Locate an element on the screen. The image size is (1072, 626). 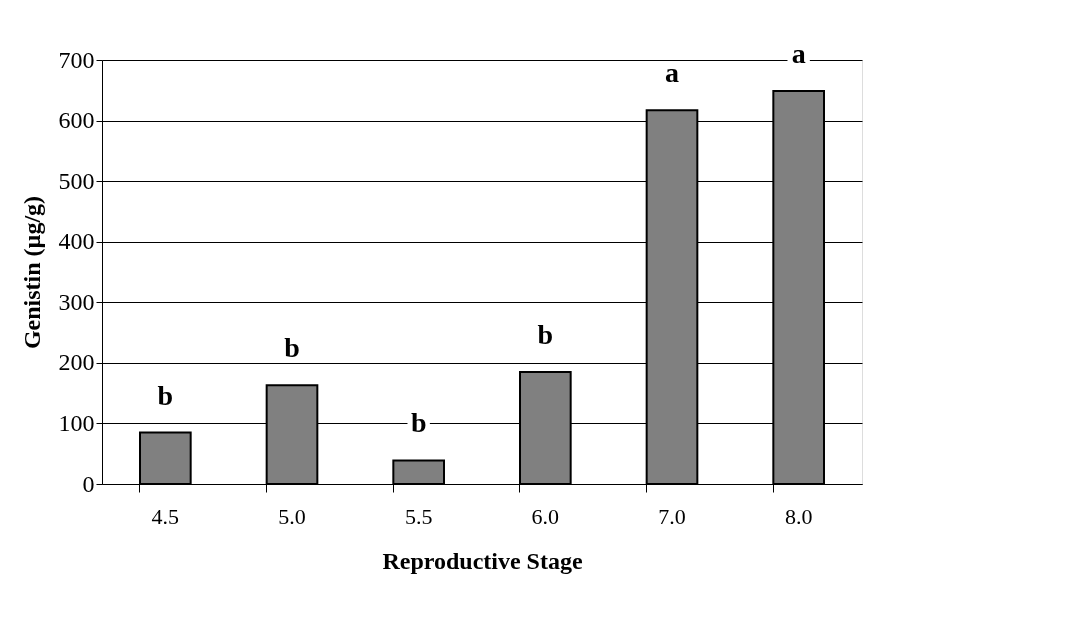
x-axis-title: Reproductive Stage is located at coordinates (482, 560).